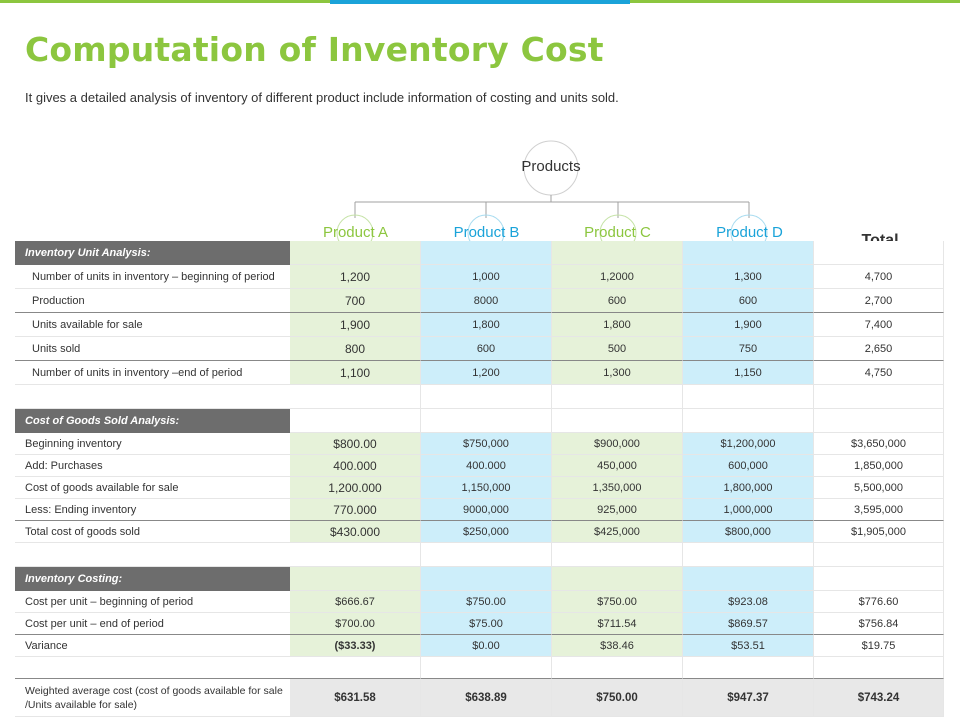 Image resolution: width=960 pixels, height=720 pixels. What do you see at coordinates (152, 532) in the screenshot?
I see `row-label: Total cost of goods sold` at bounding box center [152, 532].